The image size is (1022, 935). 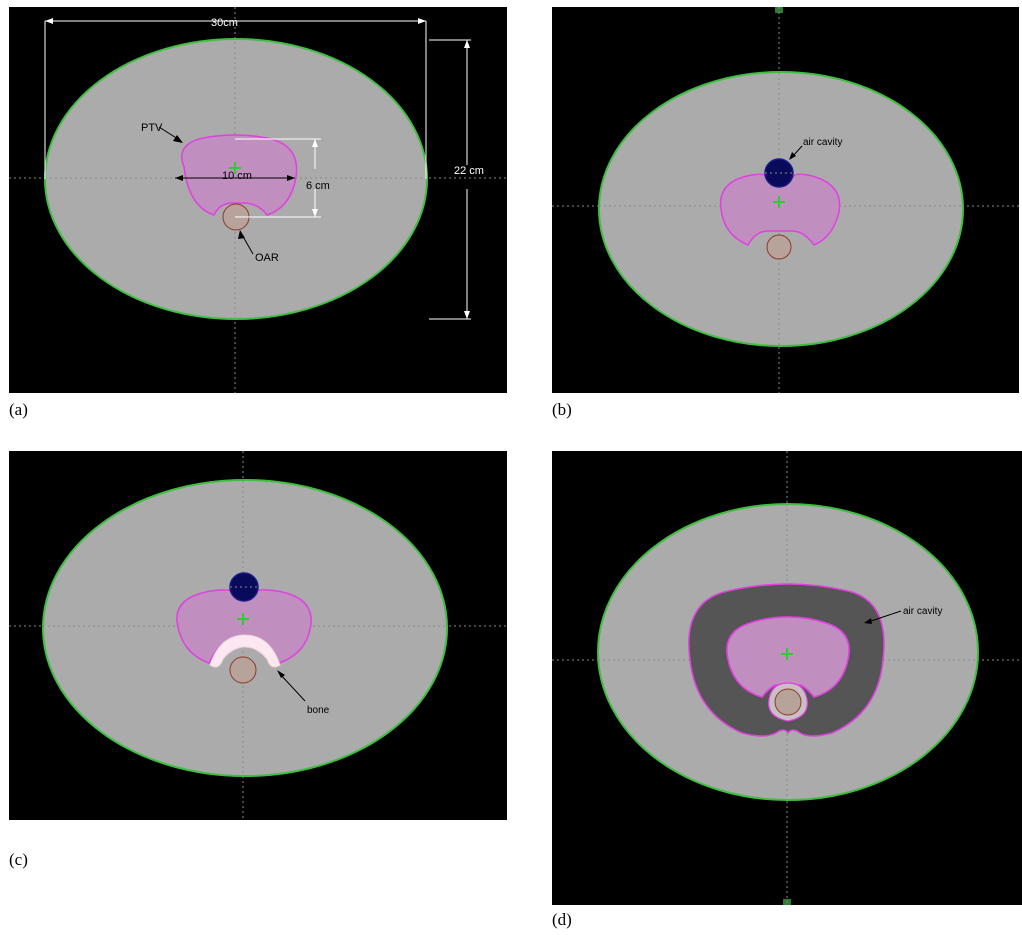 What do you see at coordinates (469, 171) in the screenshot?
I see `height-label: 22 cm` at bounding box center [469, 171].